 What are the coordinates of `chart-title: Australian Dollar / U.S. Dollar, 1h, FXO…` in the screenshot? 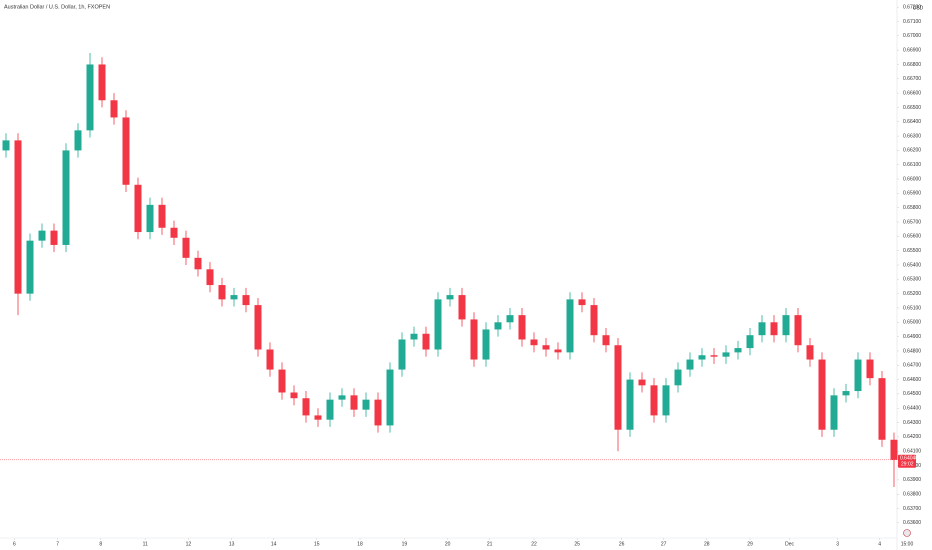 It's located at (57, 7).